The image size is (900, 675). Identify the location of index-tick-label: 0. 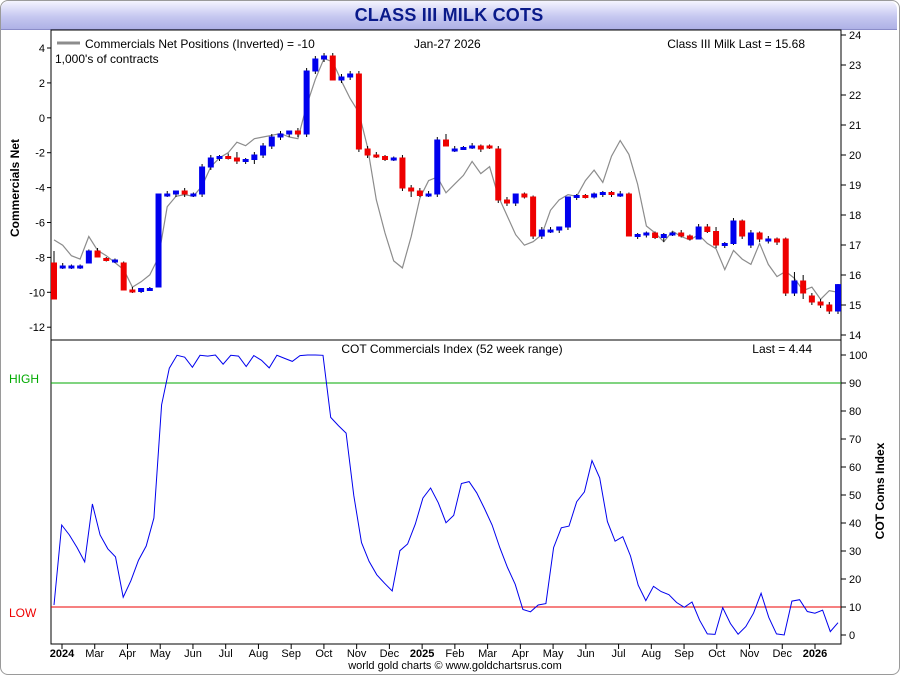
(852, 636).